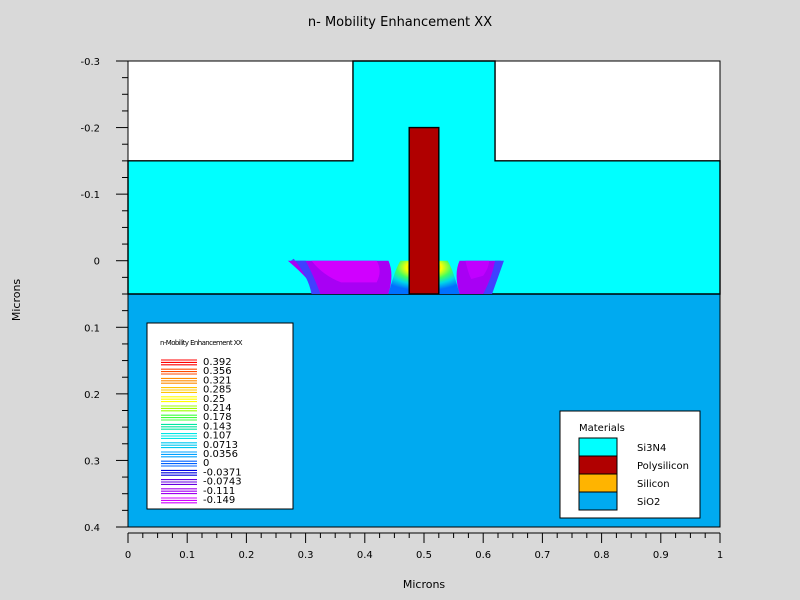 The width and height of the screenshot is (800, 600). Describe the element at coordinates (206, 463) in the screenshot. I see `contour-level-label: 0` at that location.